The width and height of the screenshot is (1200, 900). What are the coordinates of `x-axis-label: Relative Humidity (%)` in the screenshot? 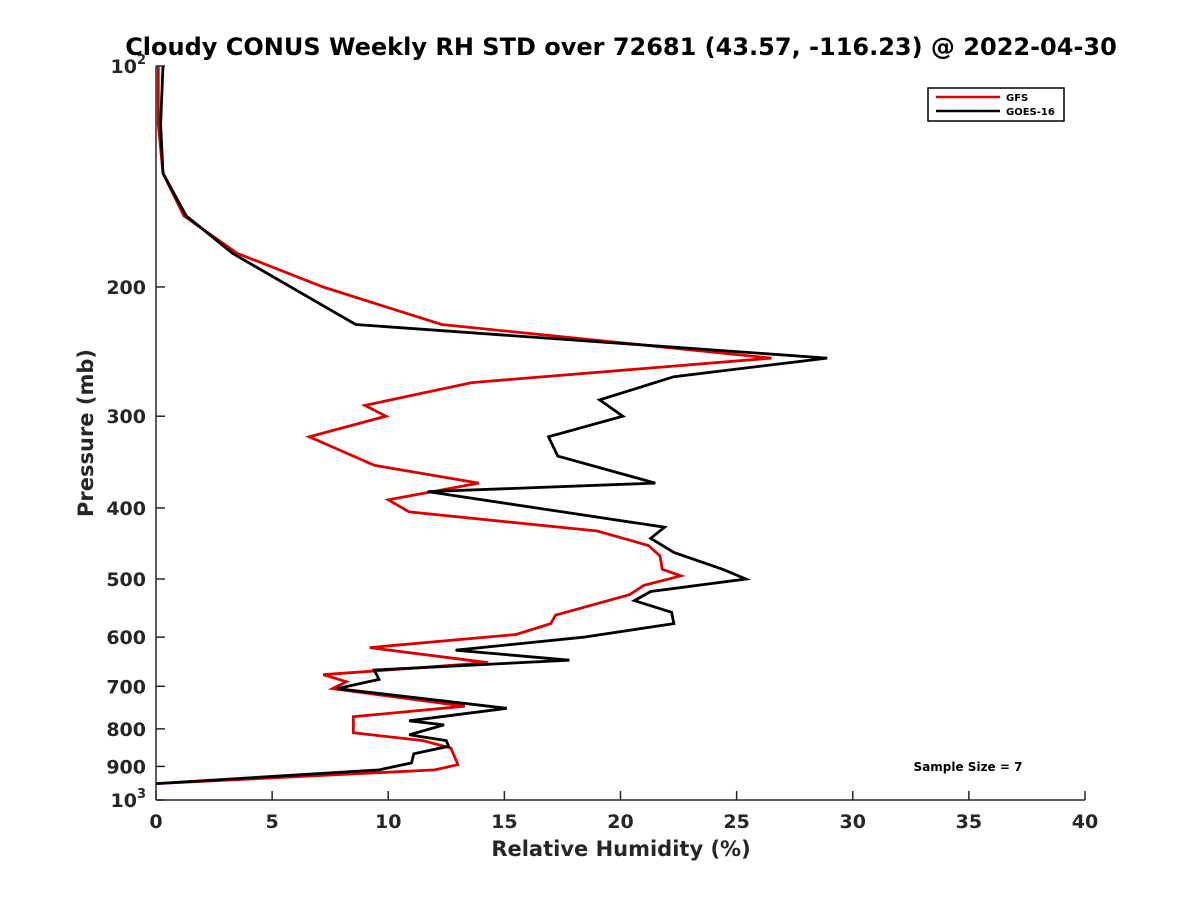 It's located at (620, 849).